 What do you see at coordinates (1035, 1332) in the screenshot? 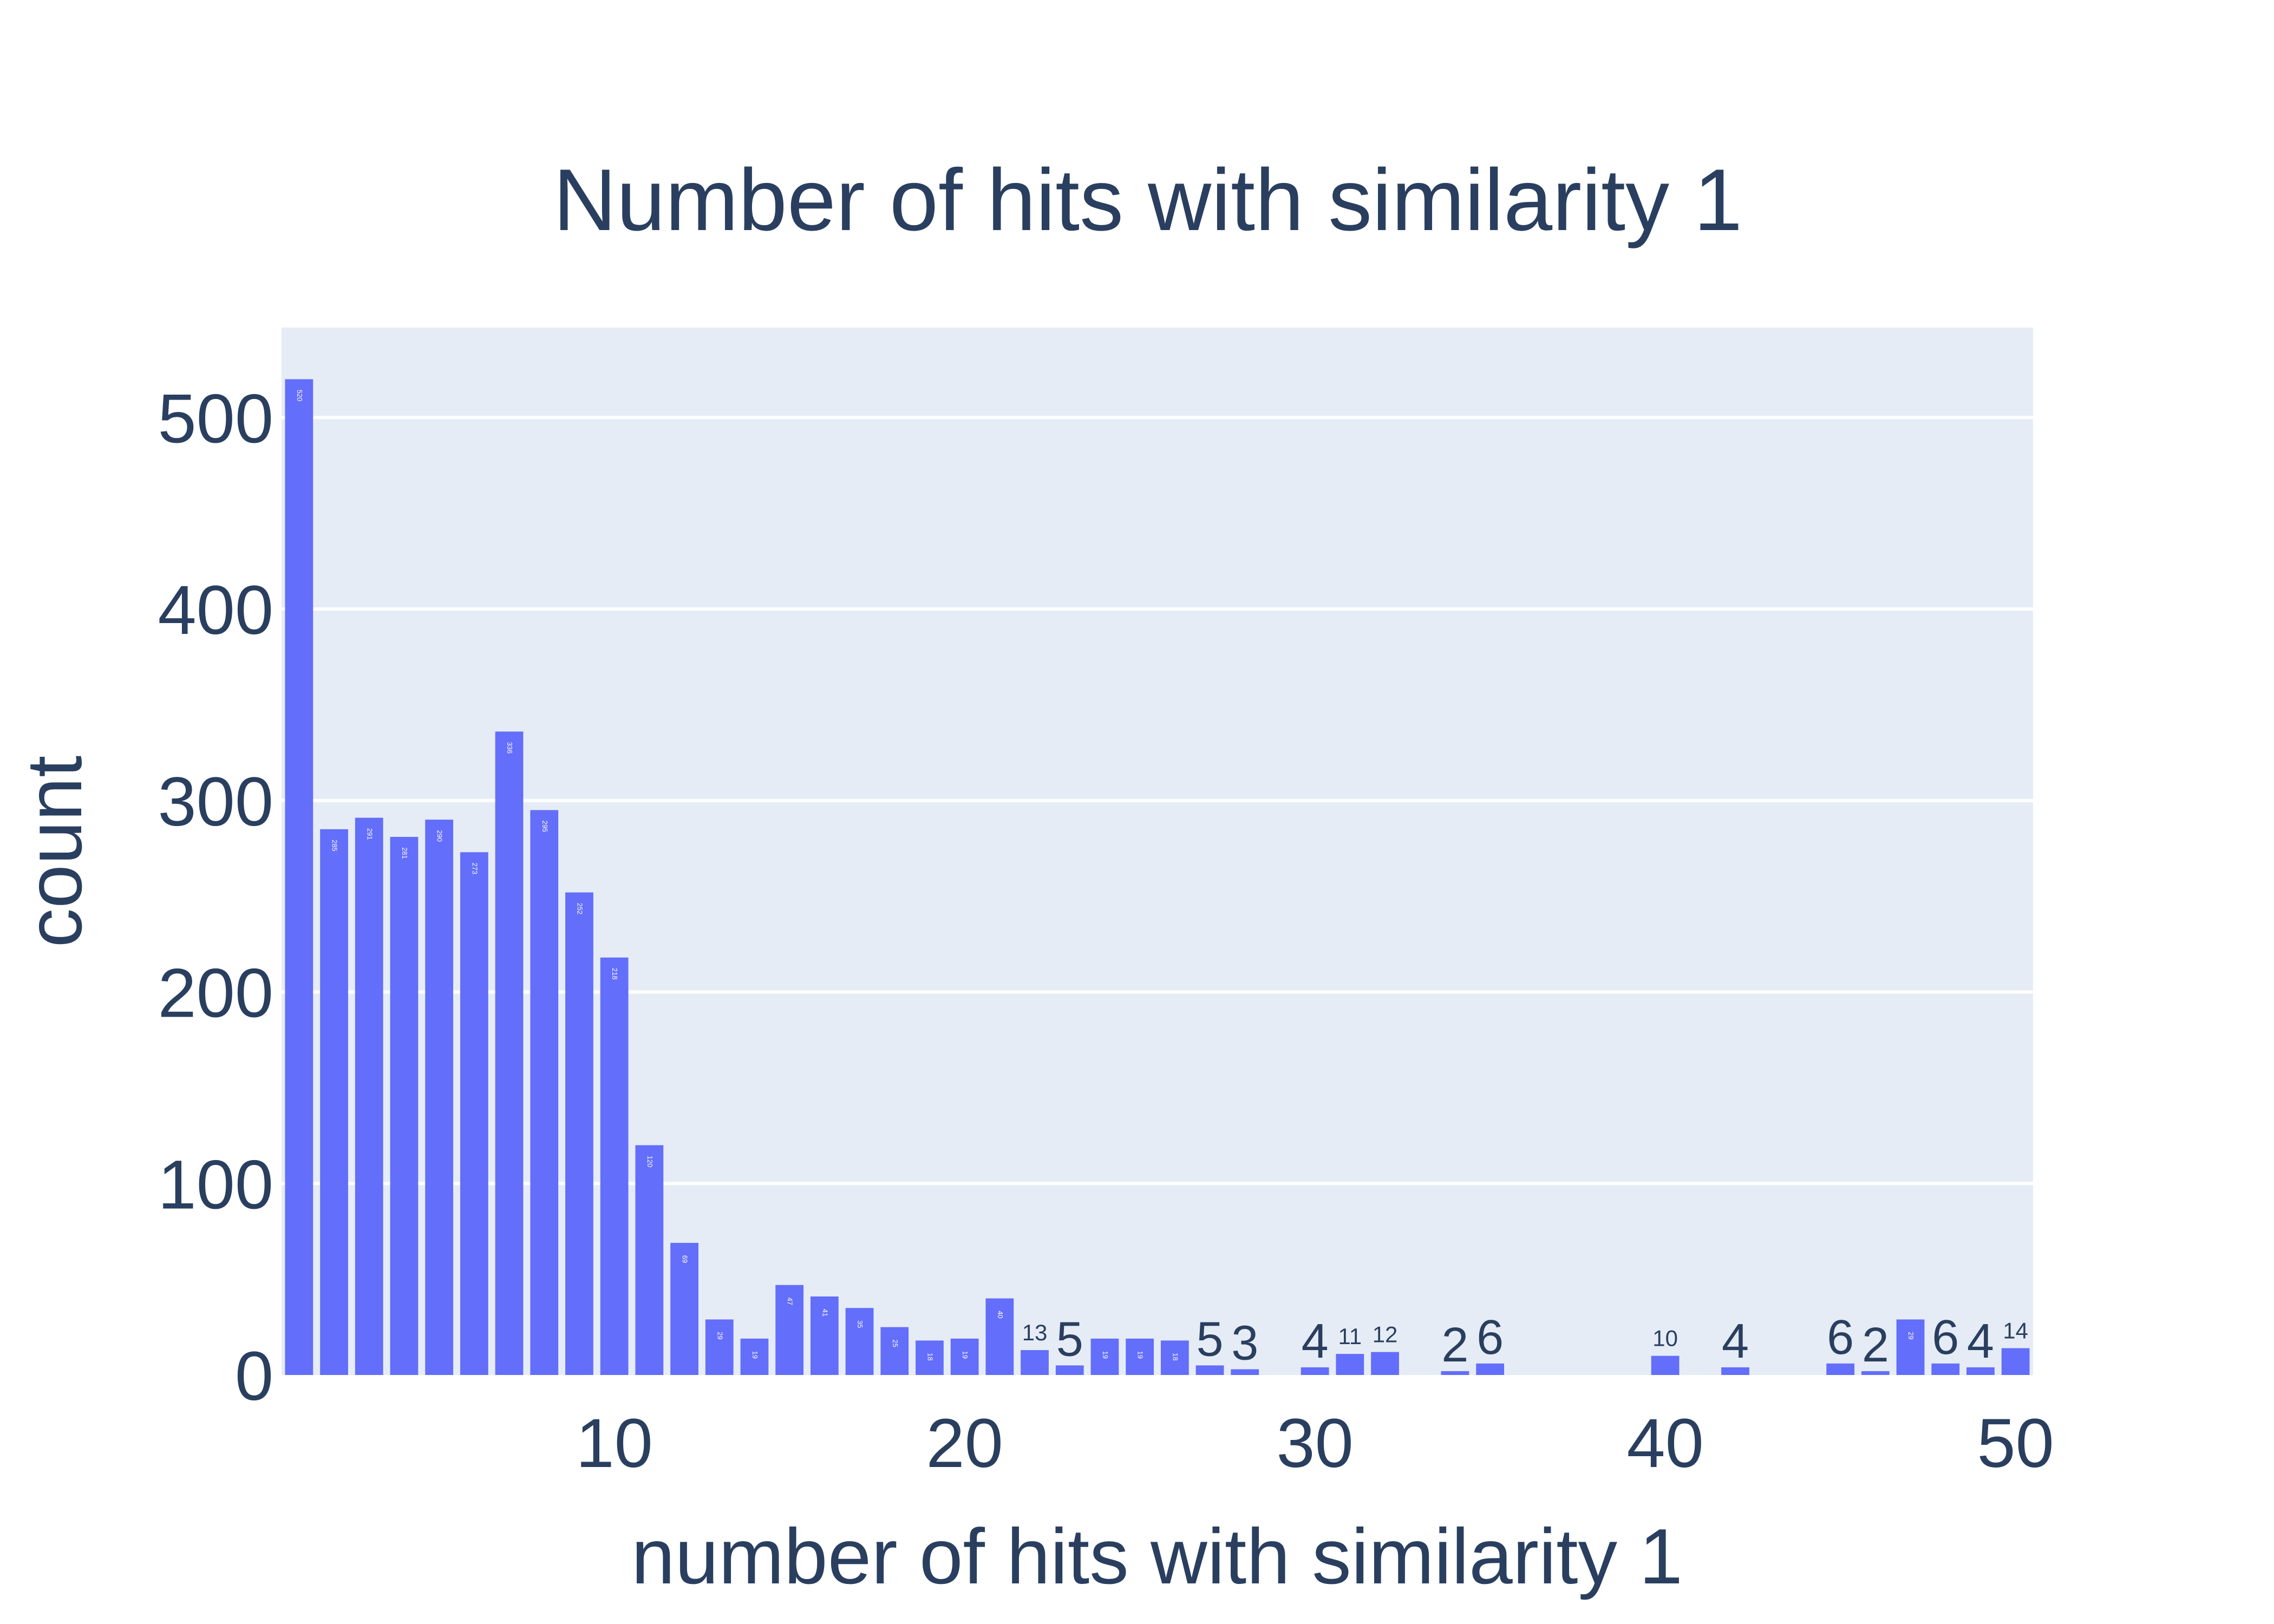
I see `bar-value-label: 13` at bounding box center [1035, 1332].